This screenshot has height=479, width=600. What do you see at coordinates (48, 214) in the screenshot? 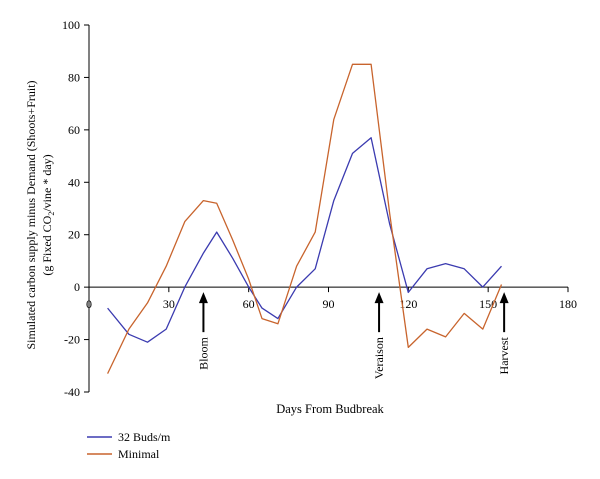
I see `y-axis-label-line2: (g Fixed CO2/vine * day)` at bounding box center [48, 214].